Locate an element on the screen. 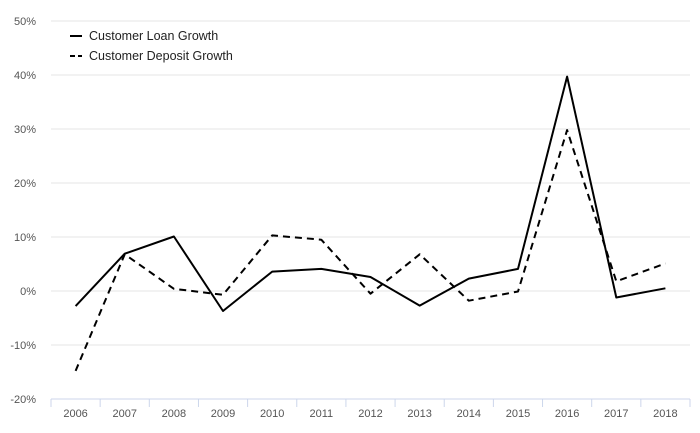  x-tick-label: 2011 is located at coordinates (322, 414).